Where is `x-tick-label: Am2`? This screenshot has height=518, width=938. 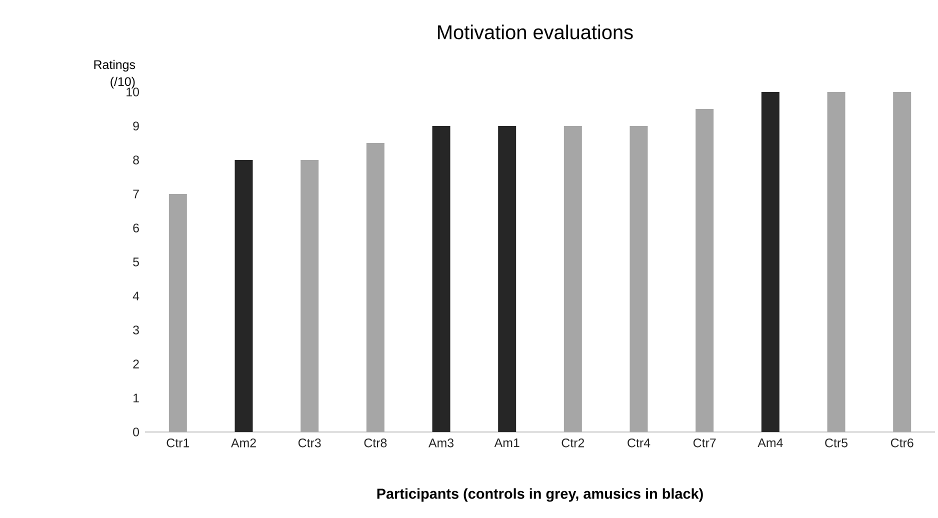 x-tick-label: Am2 is located at coordinates (243, 443).